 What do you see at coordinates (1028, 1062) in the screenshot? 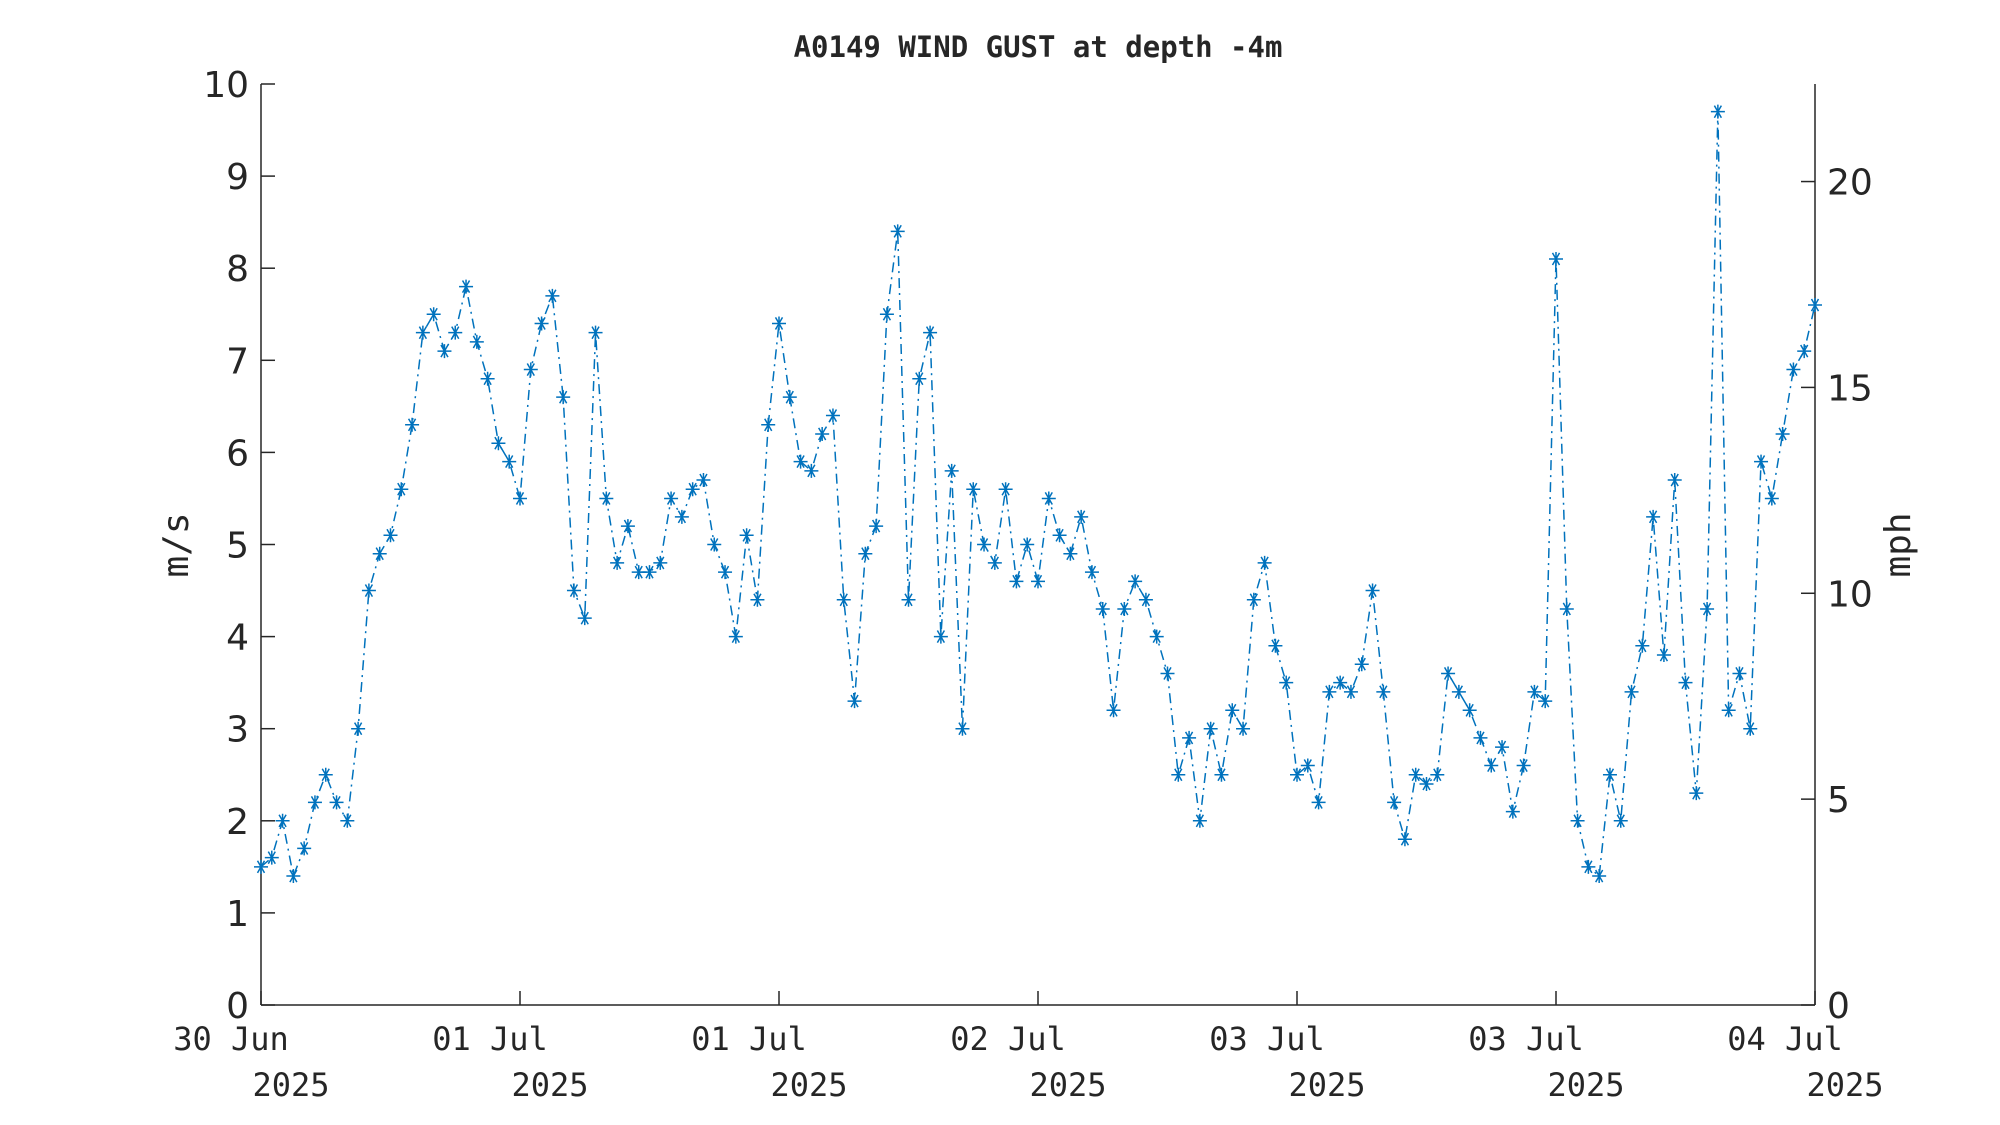
I see `x-tick-label: 02 Jul 2025` at bounding box center [1028, 1062].